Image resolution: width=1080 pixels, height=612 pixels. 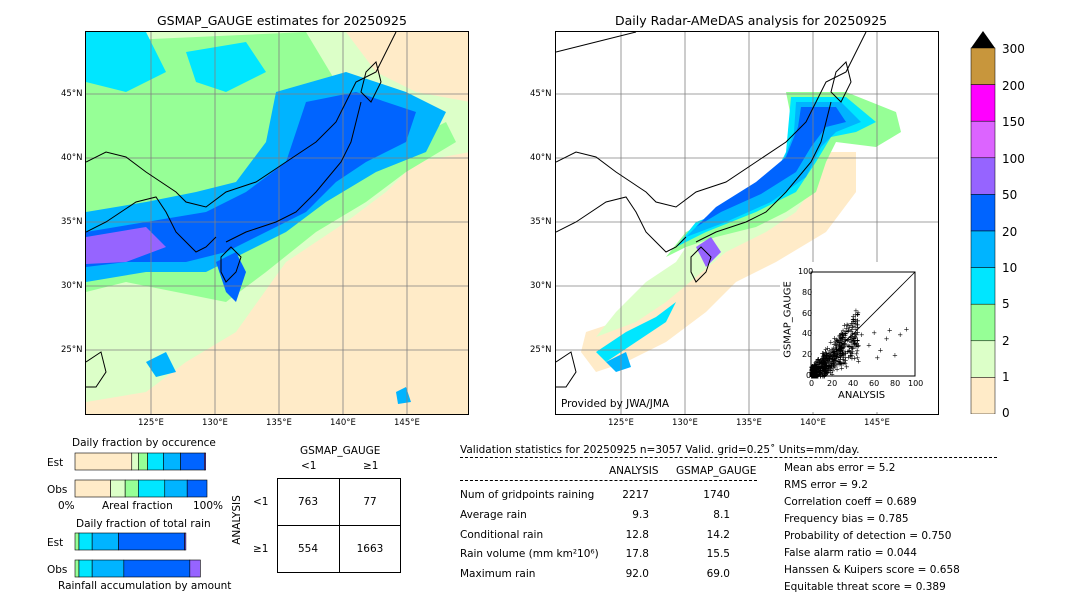 What do you see at coordinates (718, 574) in the screenshot?
I see `stat-gsmap-maximum: 69.0` at bounding box center [718, 574].